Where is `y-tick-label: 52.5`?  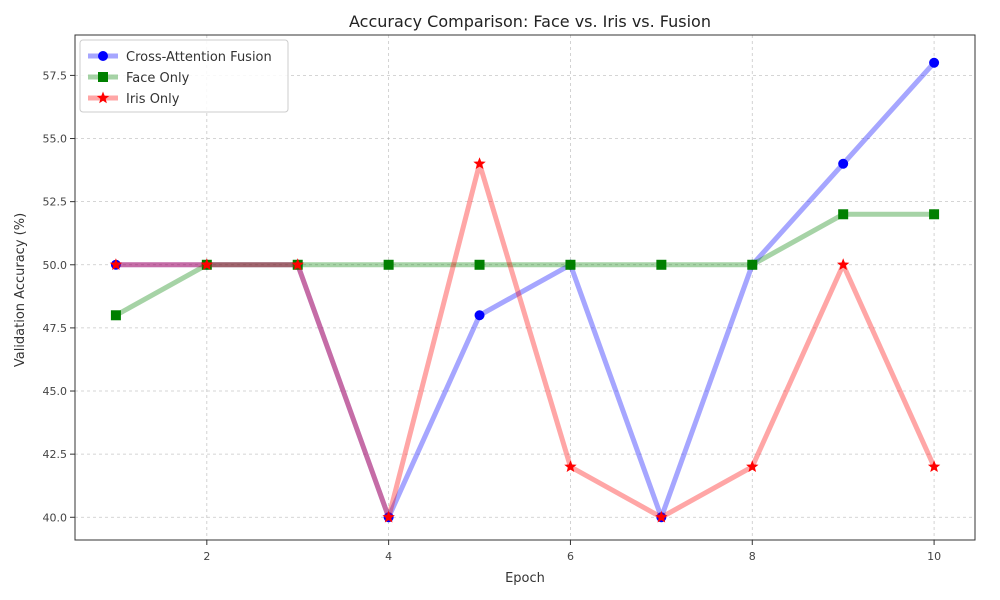 y-tick-label: 52.5 is located at coordinates (55, 202).